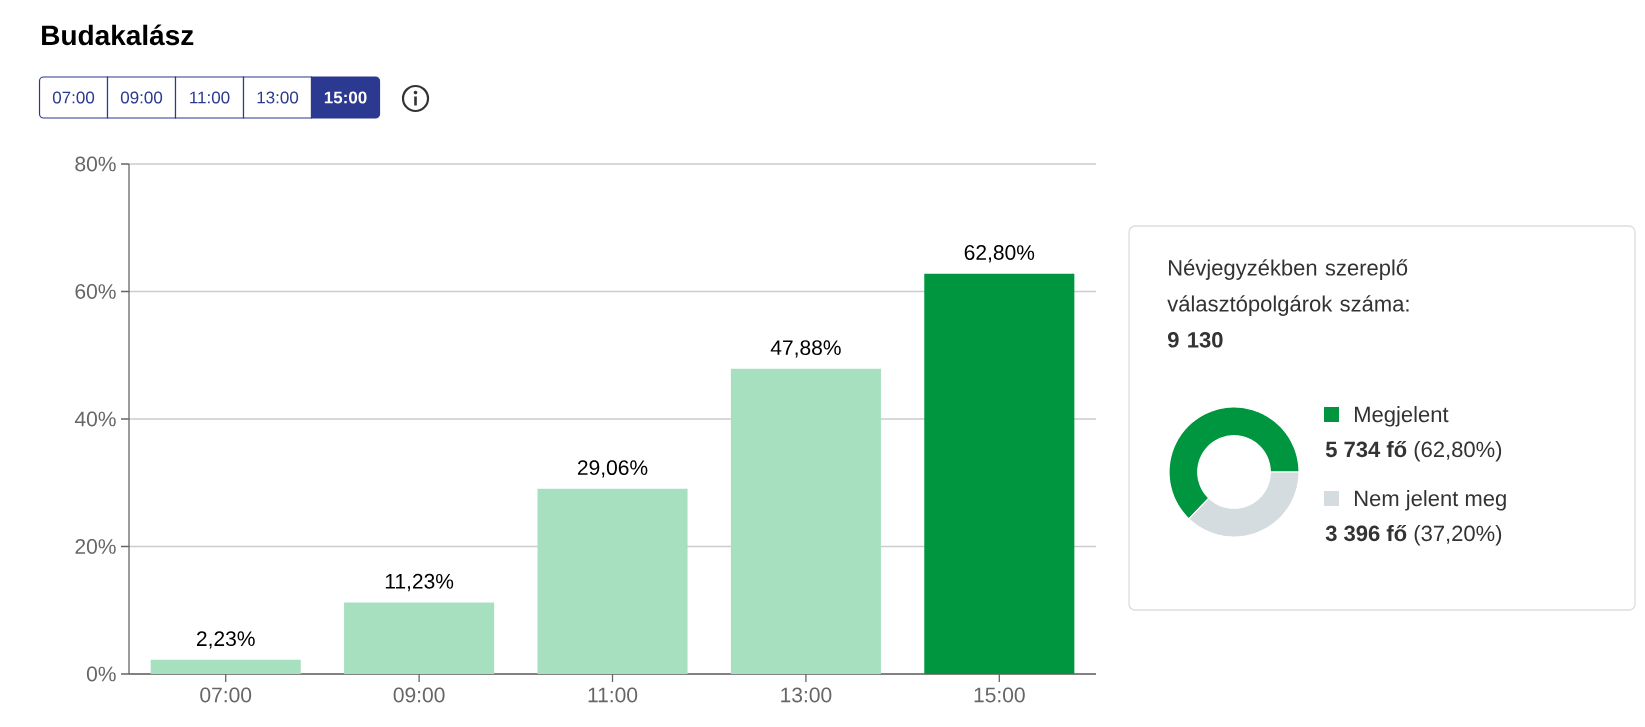  I want to click on text: 09:00, so click(141, 97).